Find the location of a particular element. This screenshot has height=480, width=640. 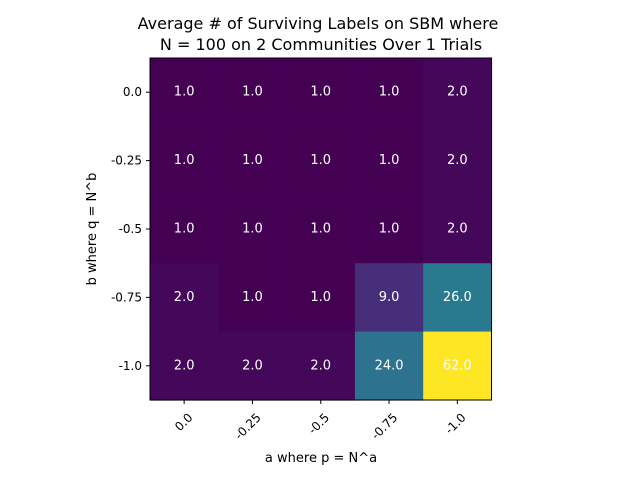

heatmap-cell-r2-c3 is located at coordinates (389, 229).